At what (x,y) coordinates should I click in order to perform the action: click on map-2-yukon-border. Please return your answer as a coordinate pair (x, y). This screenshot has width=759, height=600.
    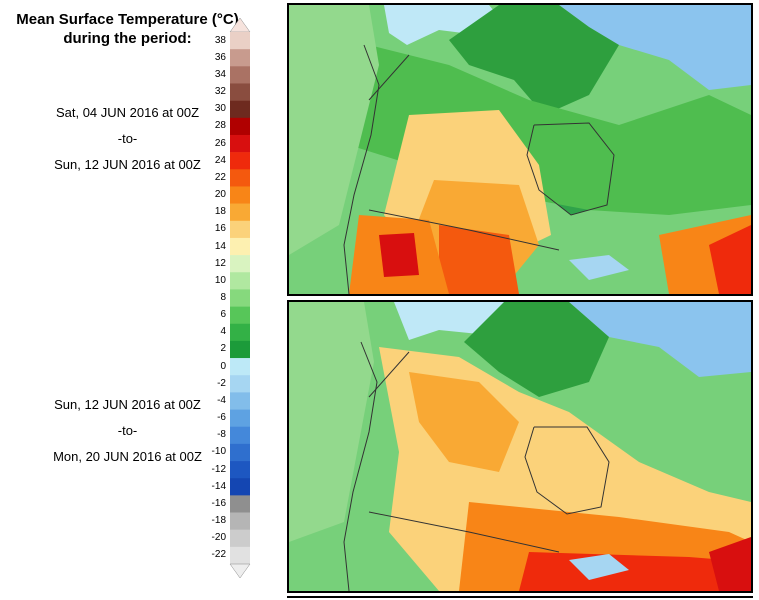
    Looking at the image, I should click on (389, 374).